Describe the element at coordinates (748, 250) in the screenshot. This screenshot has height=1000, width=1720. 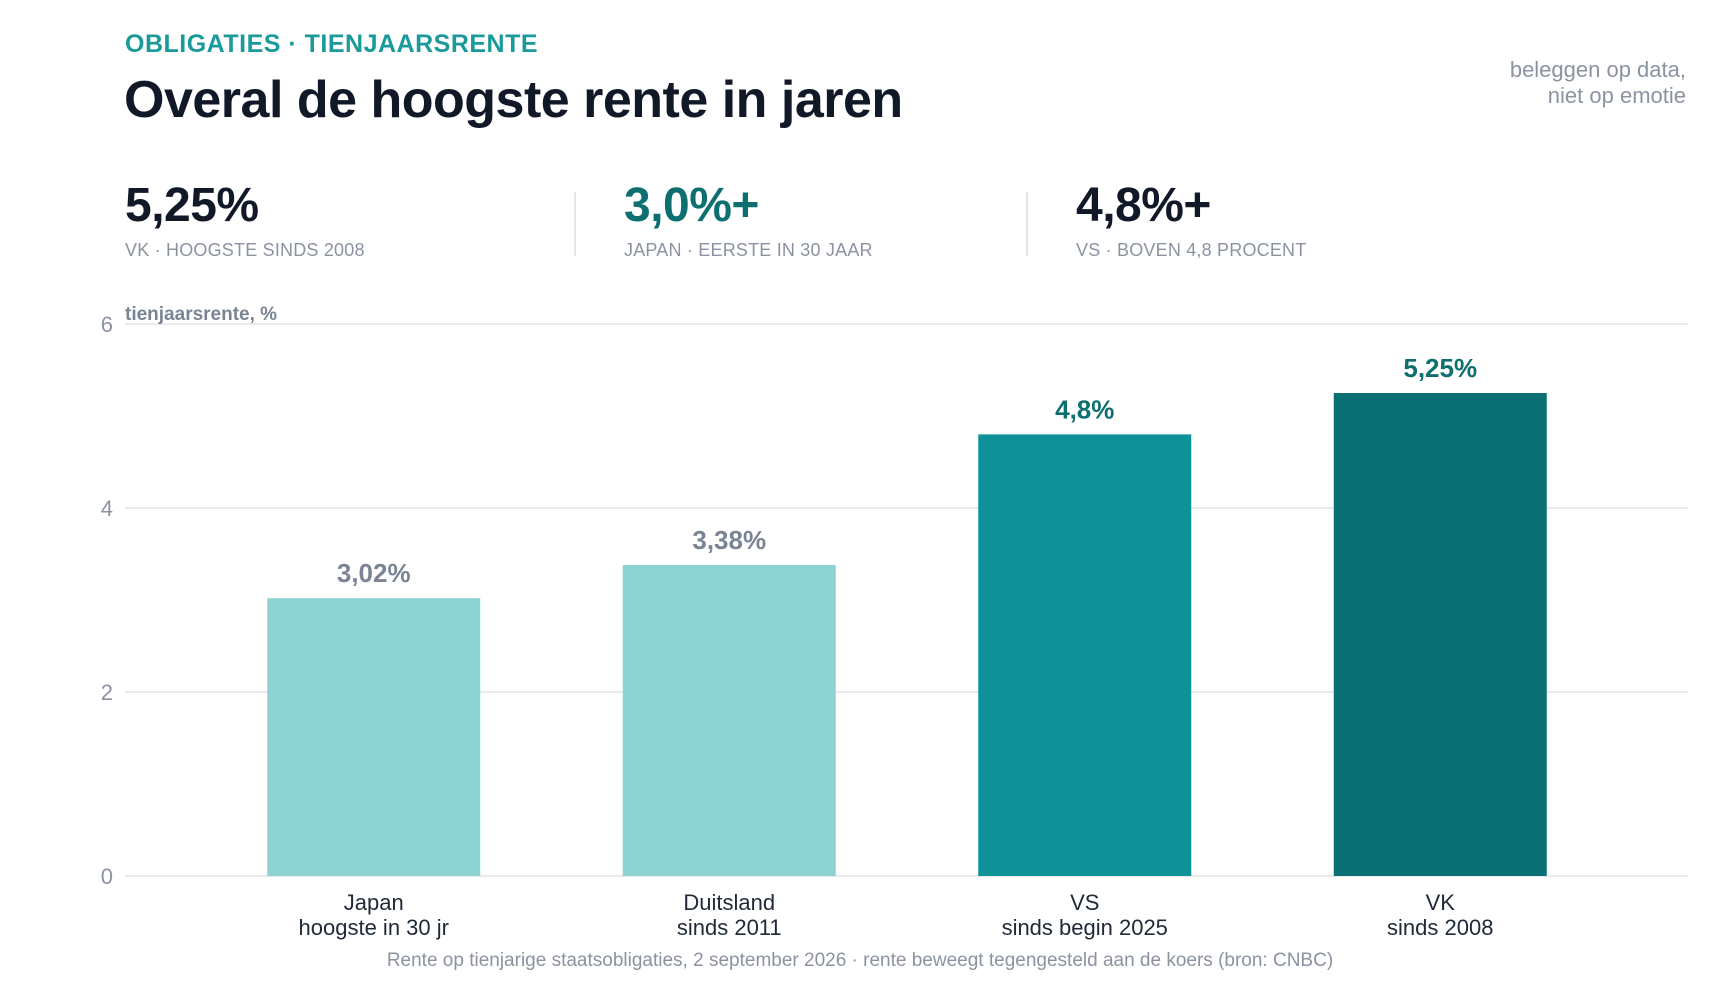
I see `kpi-label: JAPAN · EERSTE IN 30 JAAR` at that location.